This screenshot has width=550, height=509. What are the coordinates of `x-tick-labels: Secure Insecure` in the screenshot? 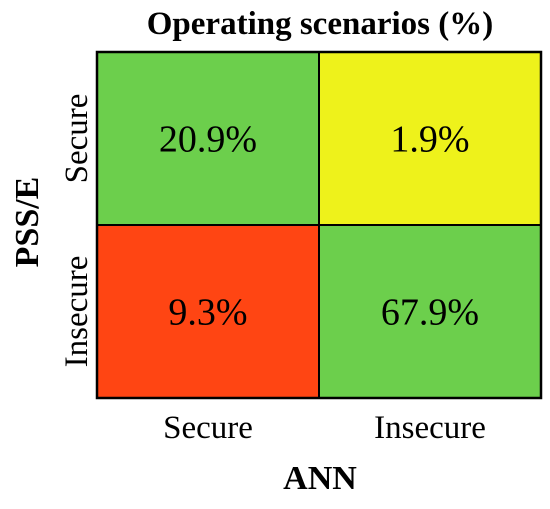 It's located at (324, 428).